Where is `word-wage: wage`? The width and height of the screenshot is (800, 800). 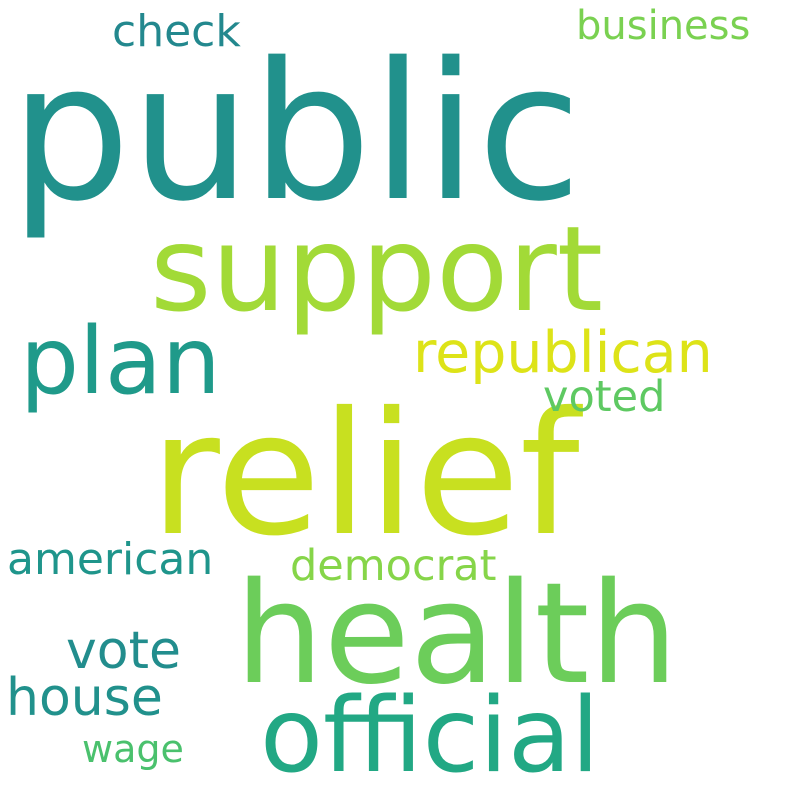
word-wage: wage is located at coordinates (133, 749).